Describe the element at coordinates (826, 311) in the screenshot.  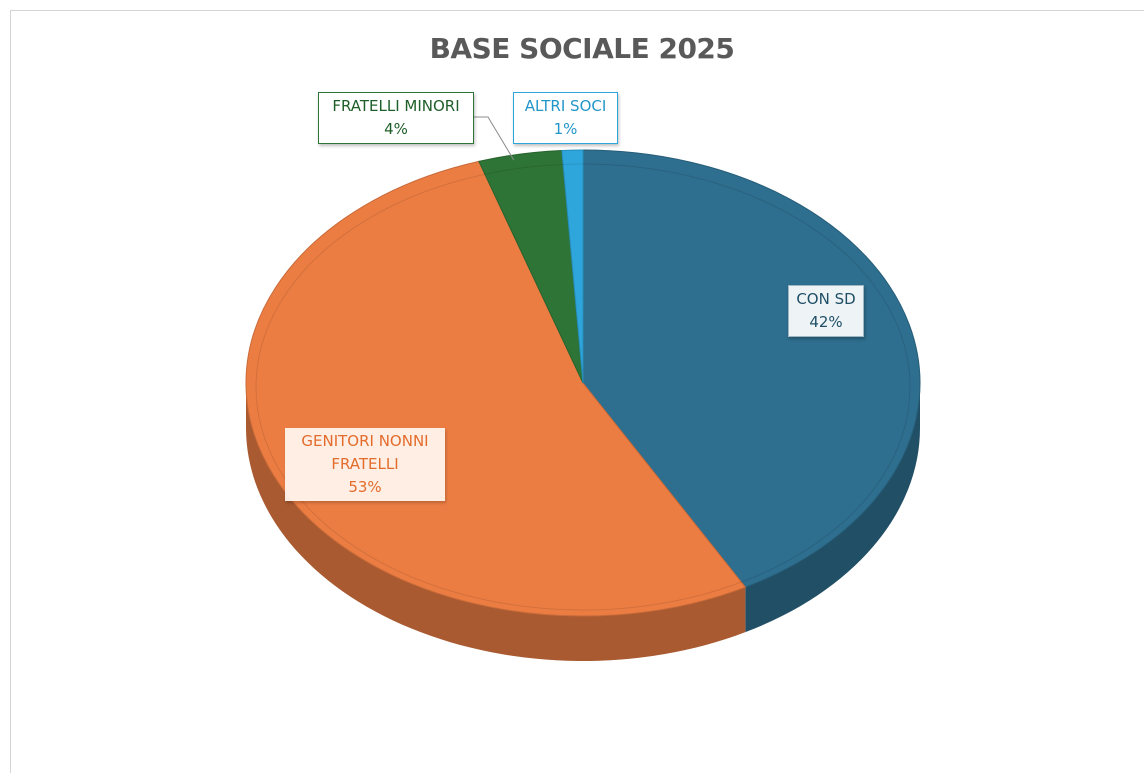
I see `slice-label-con-sd: CON SD 42%` at that location.